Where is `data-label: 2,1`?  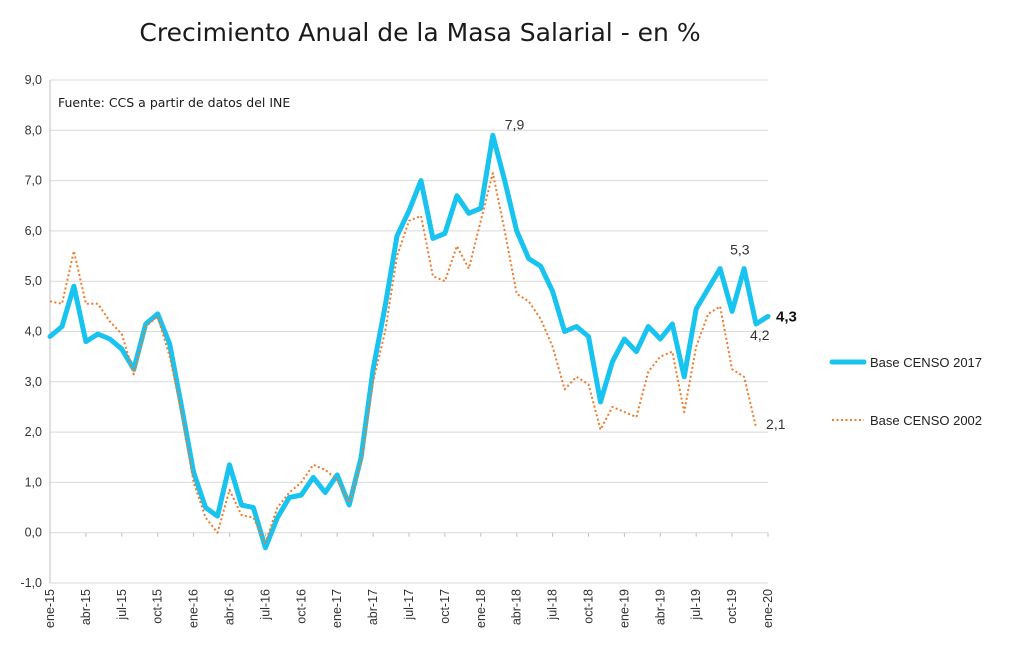
data-label: 2,1 is located at coordinates (776, 424).